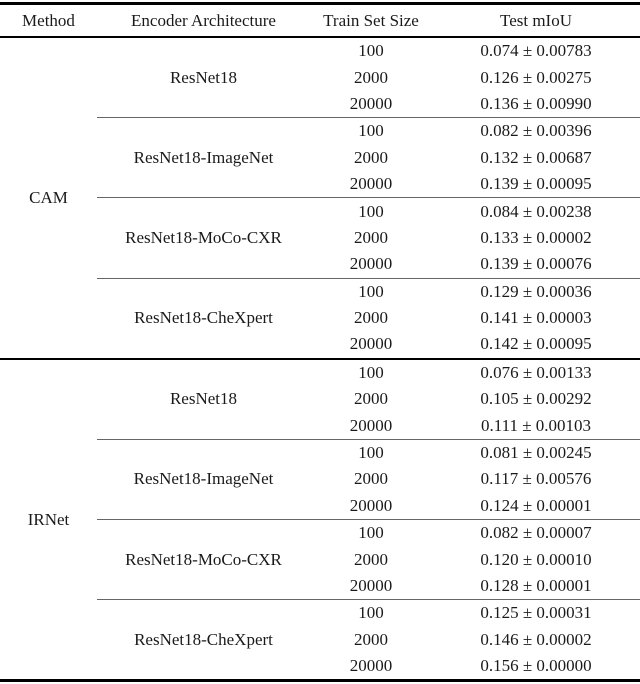 The width and height of the screenshot is (640, 684). Describe the element at coordinates (536, 505) in the screenshot. I see `miou-cell: 0.124 ± 0.00001` at that location.